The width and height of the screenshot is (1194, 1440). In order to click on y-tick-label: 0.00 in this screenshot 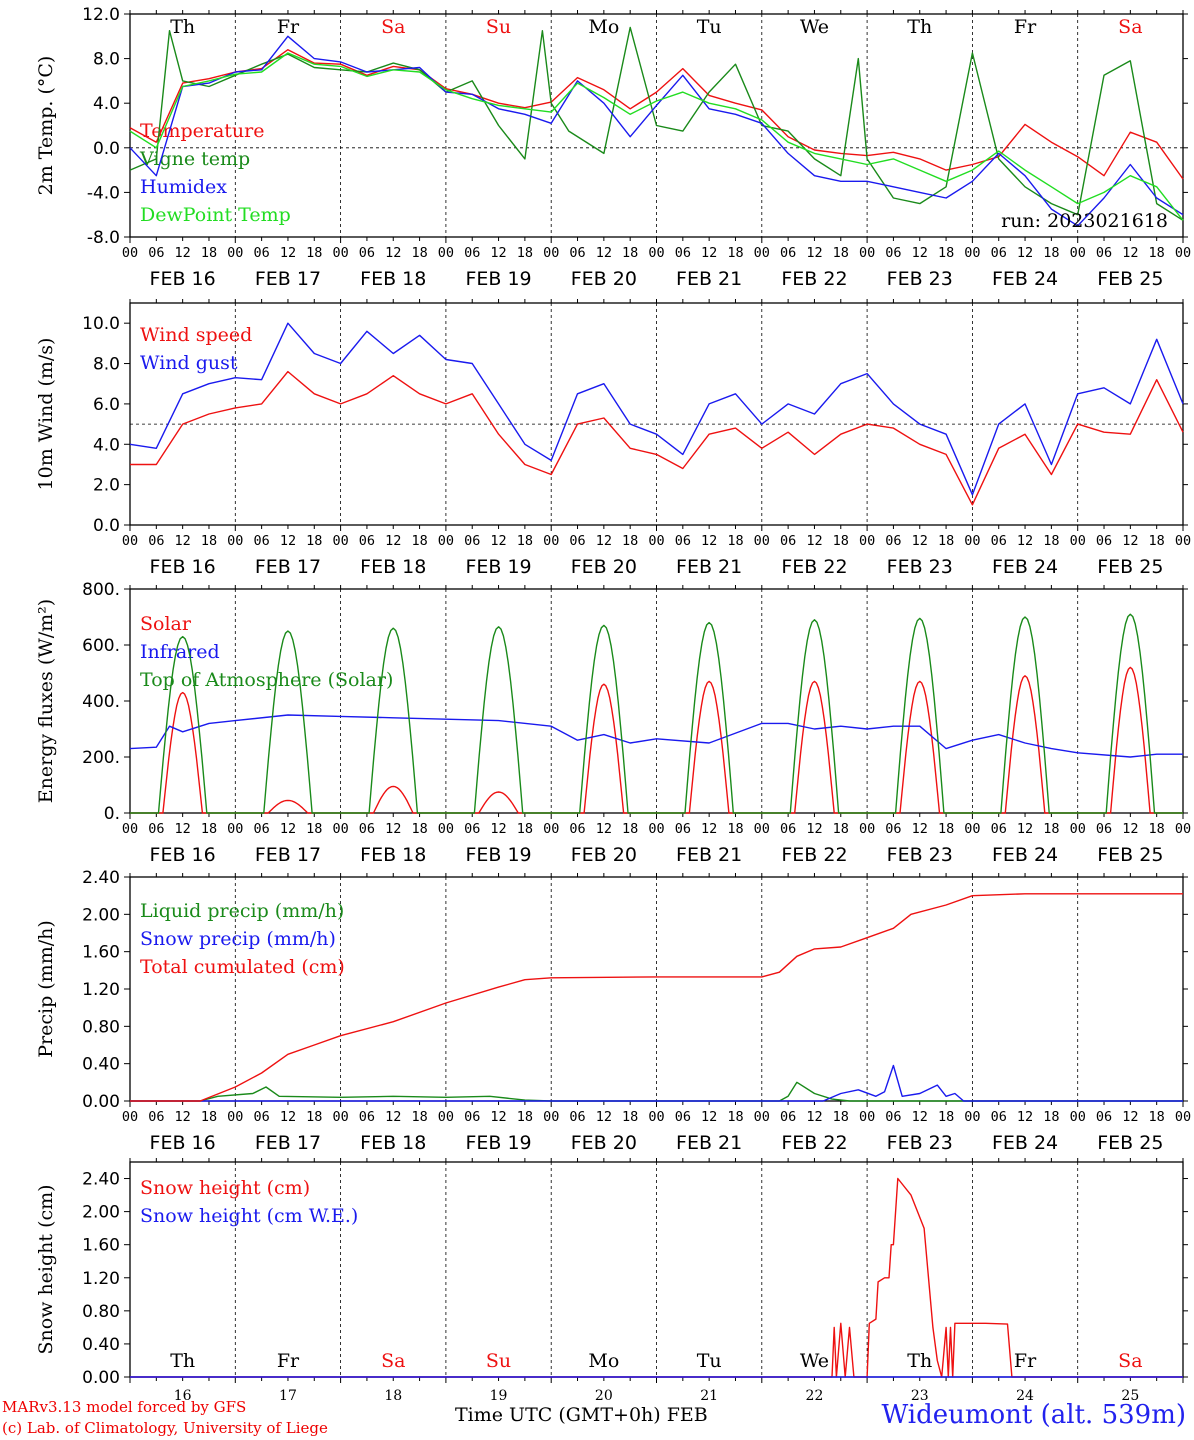, I will do `click(101, 1102)`.